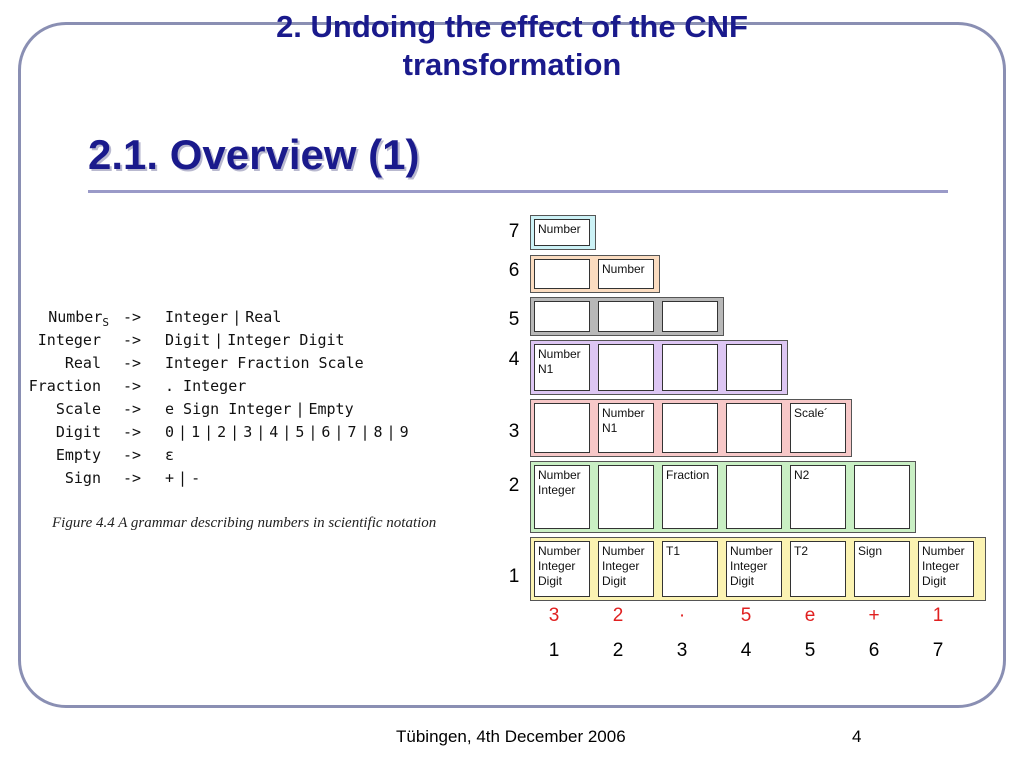 This screenshot has width=1024, height=768. I want to click on rule-alternative: Integer Fraction Scale, so click(264, 363).